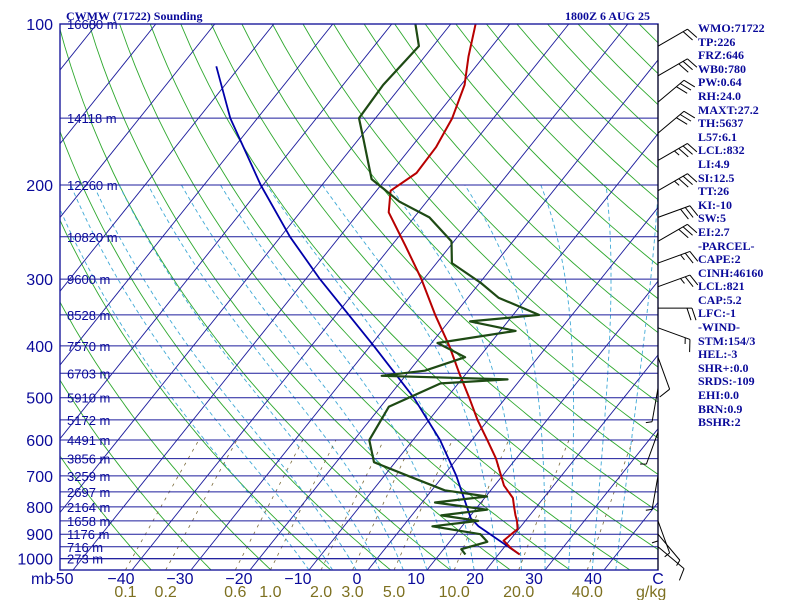  I want to click on index-item: TP:226, so click(717, 41).